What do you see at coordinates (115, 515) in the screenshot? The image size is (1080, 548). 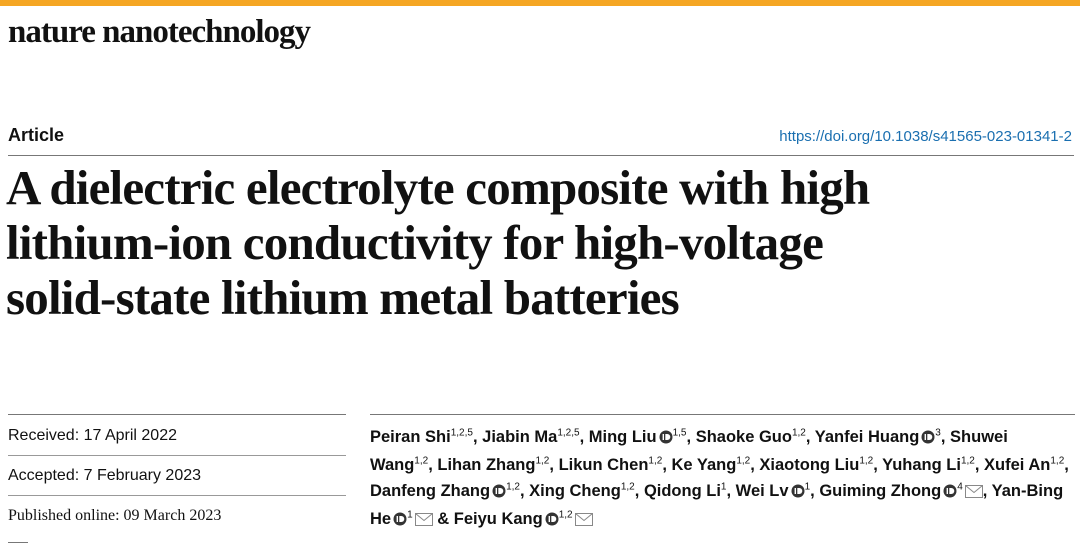 I see `date: Published online: 09 March 2023` at bounding box center [115, 515].